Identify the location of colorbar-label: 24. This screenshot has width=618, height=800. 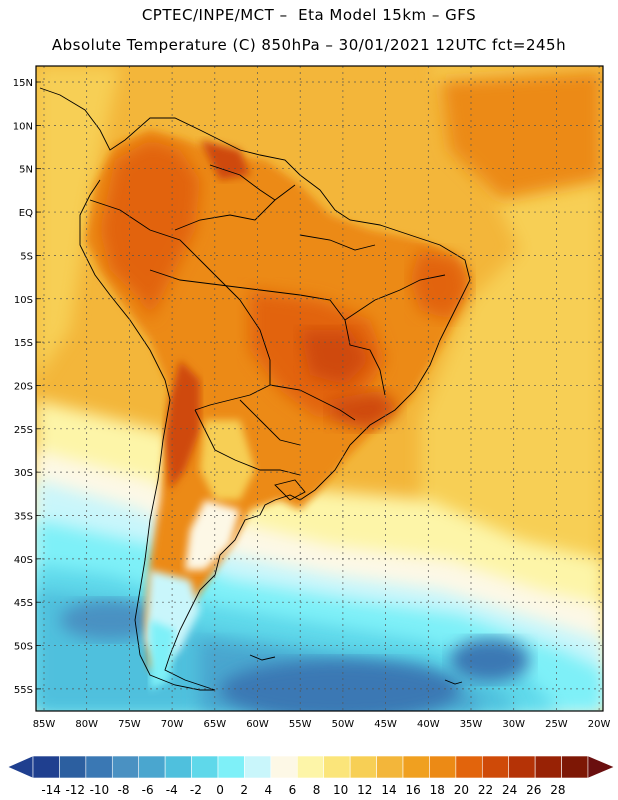
(509, 790).